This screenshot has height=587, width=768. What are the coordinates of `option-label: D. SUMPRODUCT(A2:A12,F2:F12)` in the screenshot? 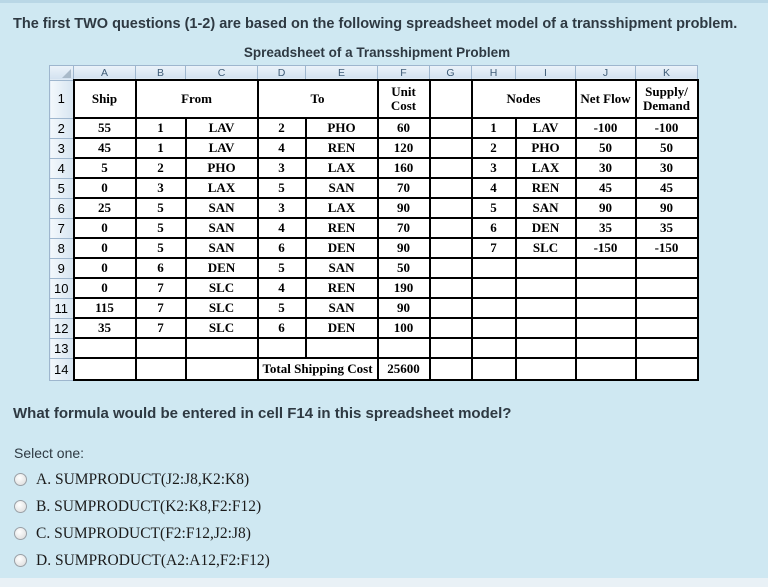 It's located at (153, 560).